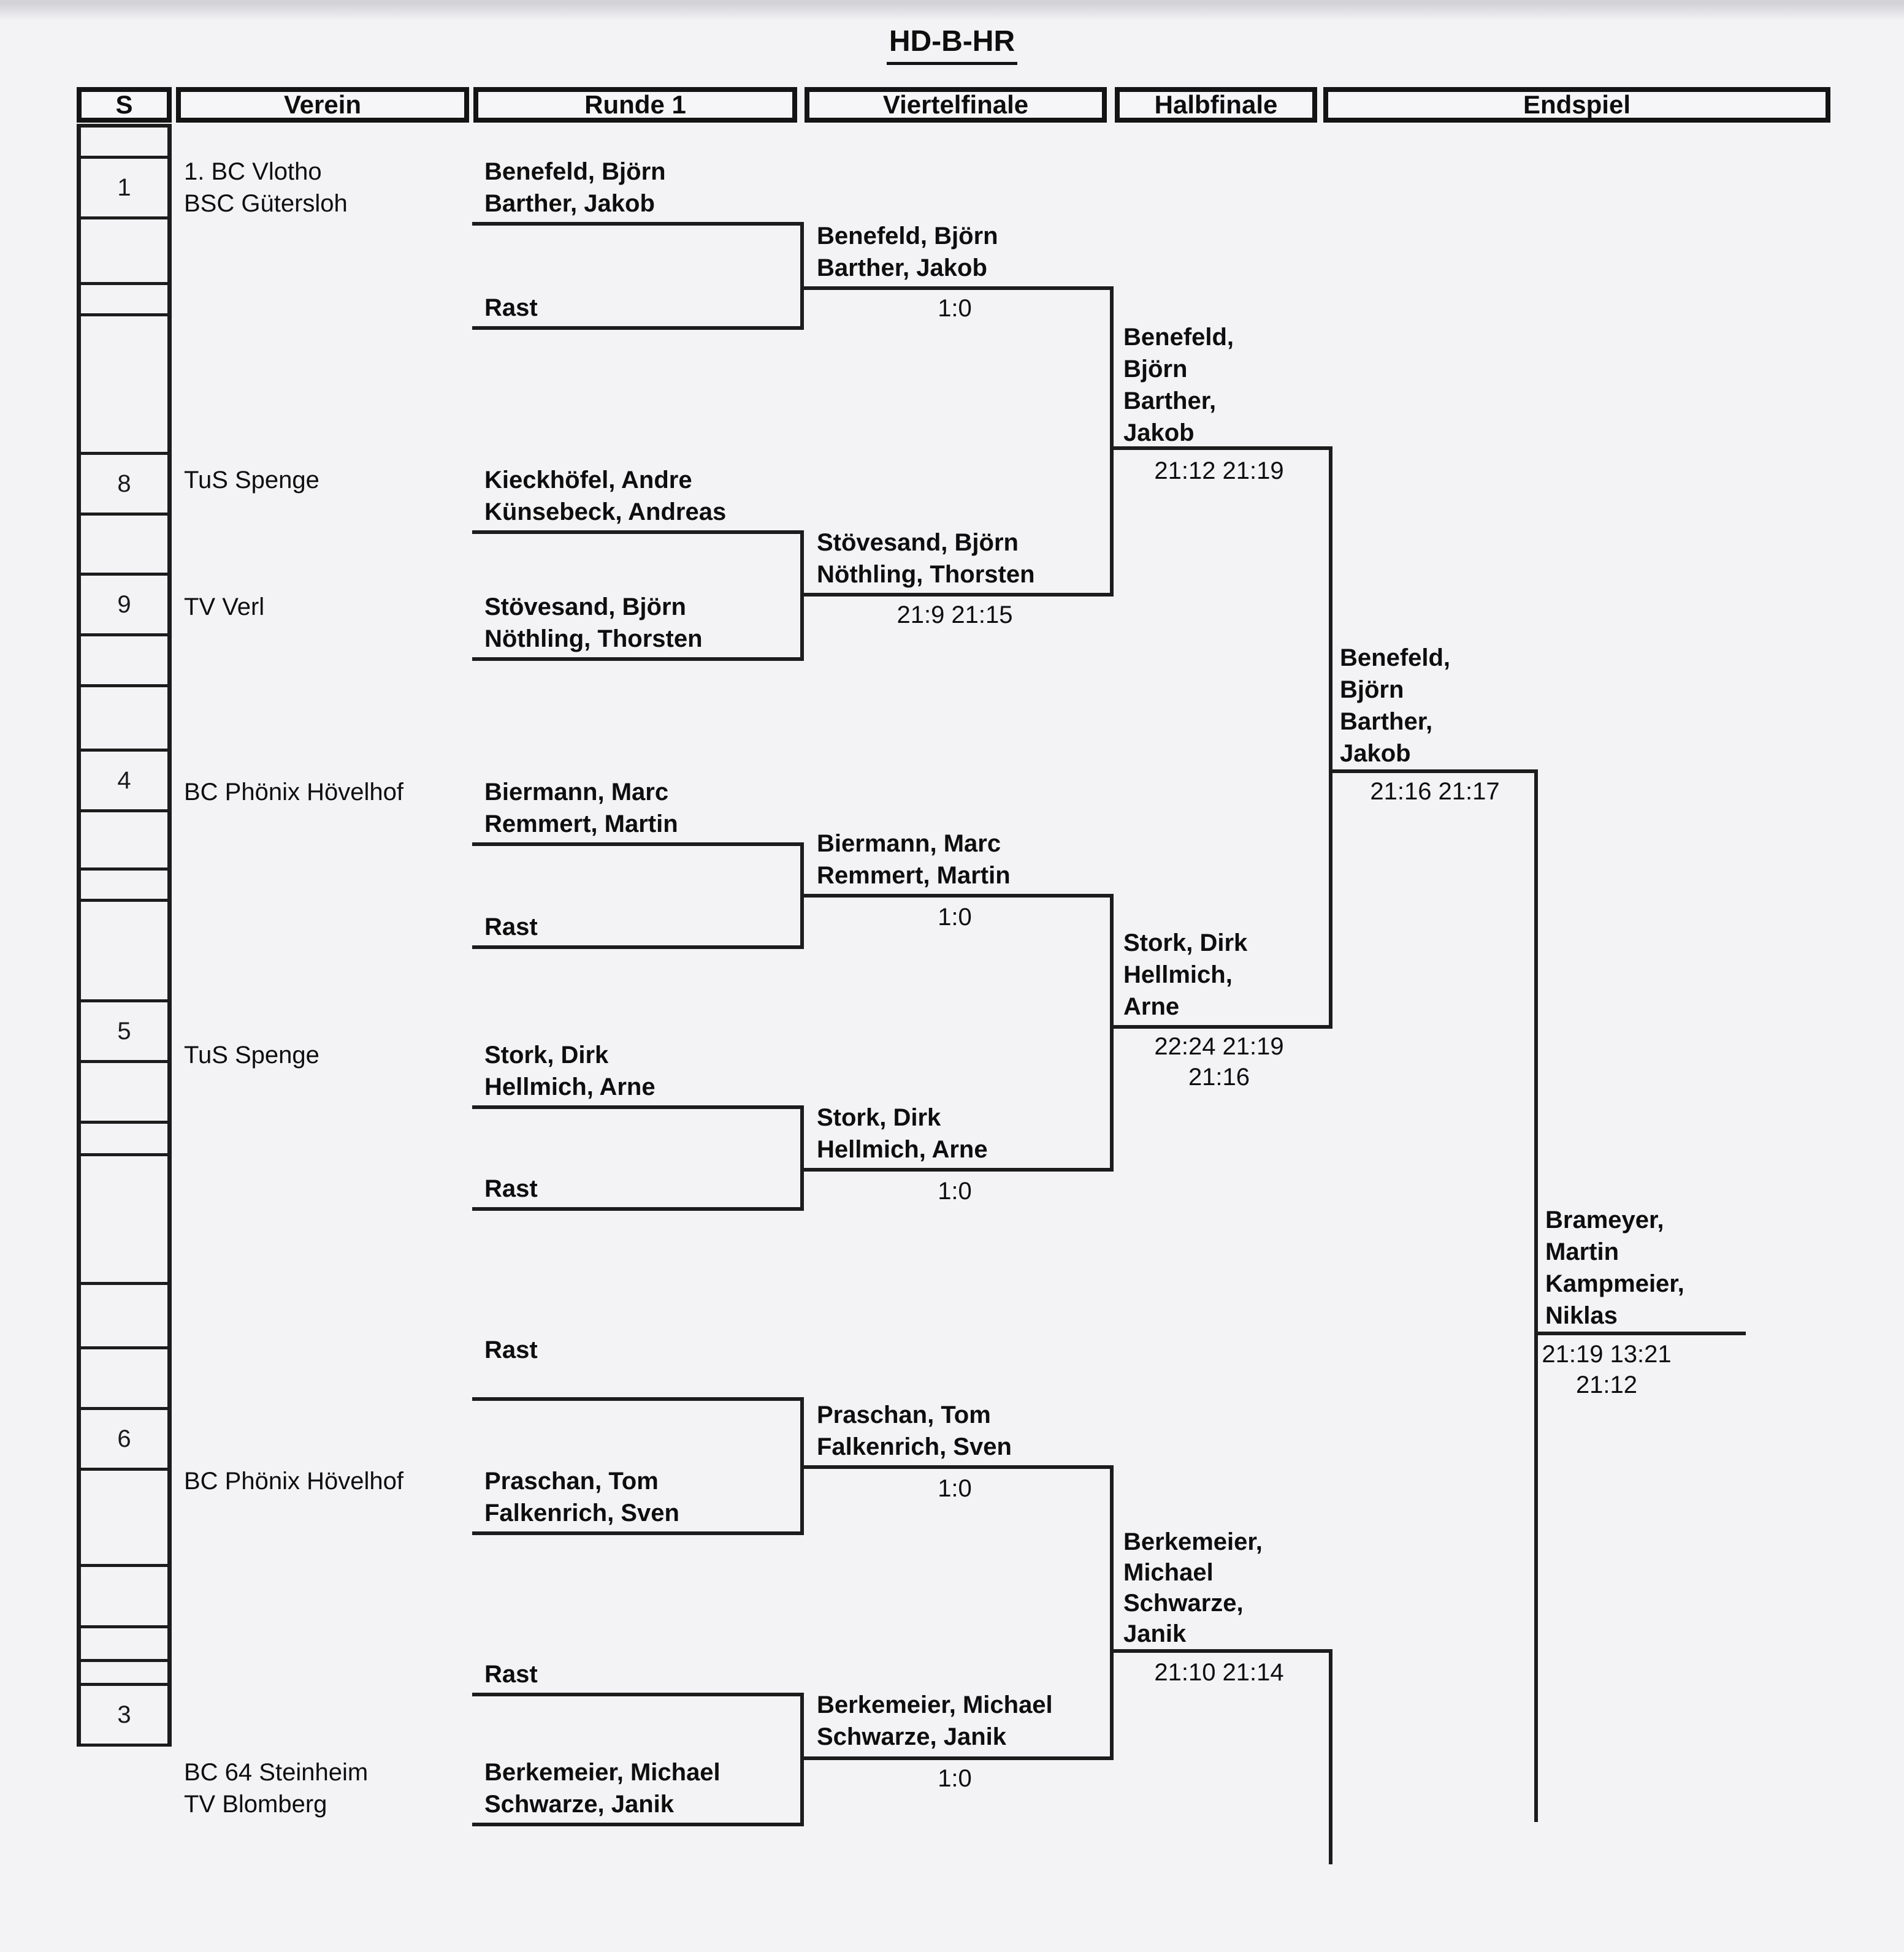 This screenshot has height=1952, width=1904. What do you see at coordinates (955, 1778) in the screenshot?
I see `qf6-score: 1:0` at bounding box center [955, 1778].